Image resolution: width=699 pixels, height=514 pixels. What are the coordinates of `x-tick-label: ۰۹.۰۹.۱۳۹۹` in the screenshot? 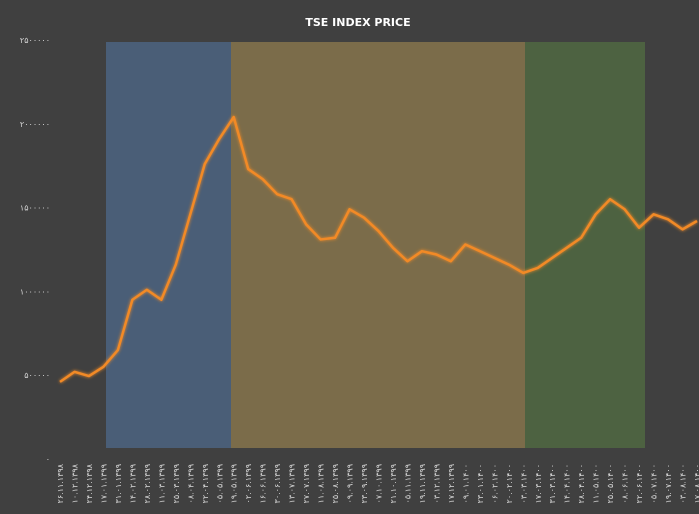 It's located at (350, 483).